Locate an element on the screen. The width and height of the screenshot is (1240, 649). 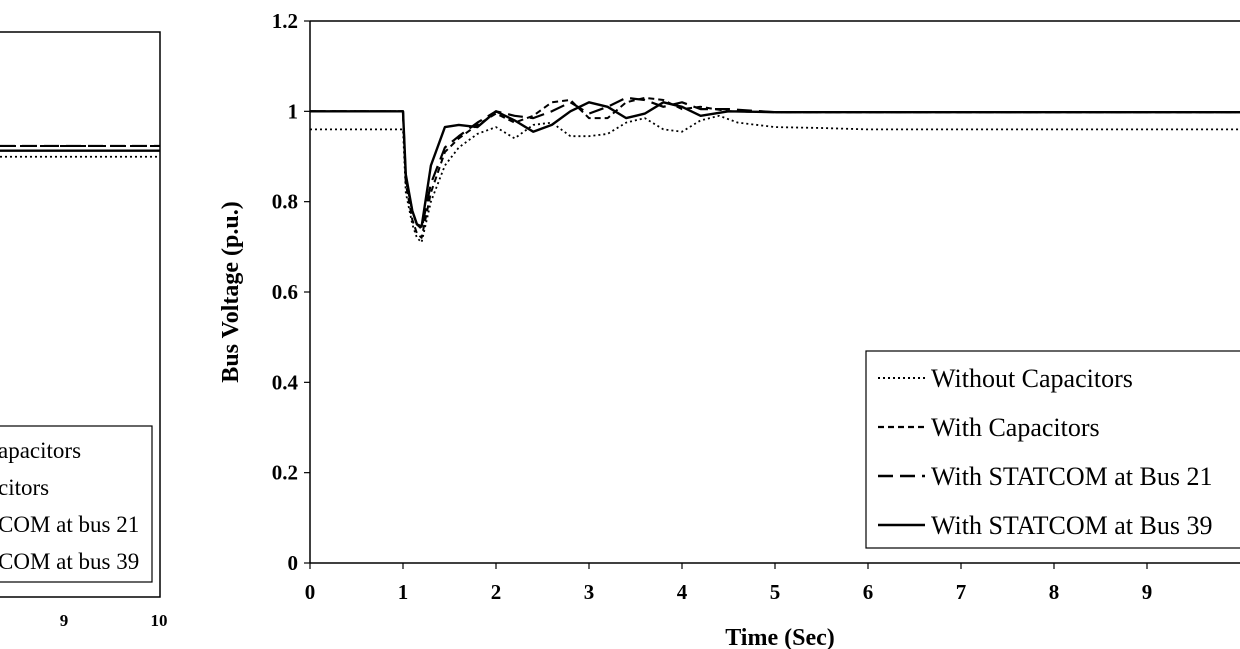
left-legend-entry-2: citors is located at coordinates (24, 487).